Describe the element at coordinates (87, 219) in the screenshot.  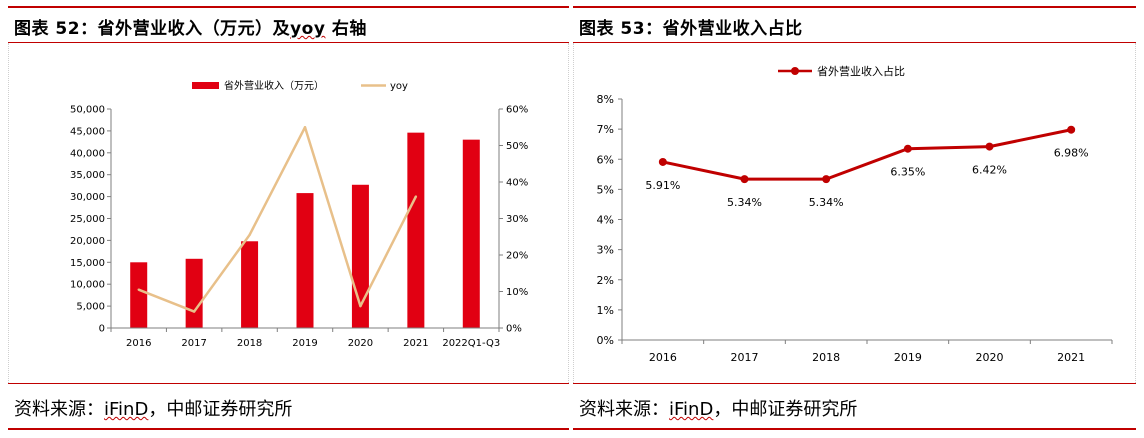
I see `y-left-tick-label: 25,000` at that location.